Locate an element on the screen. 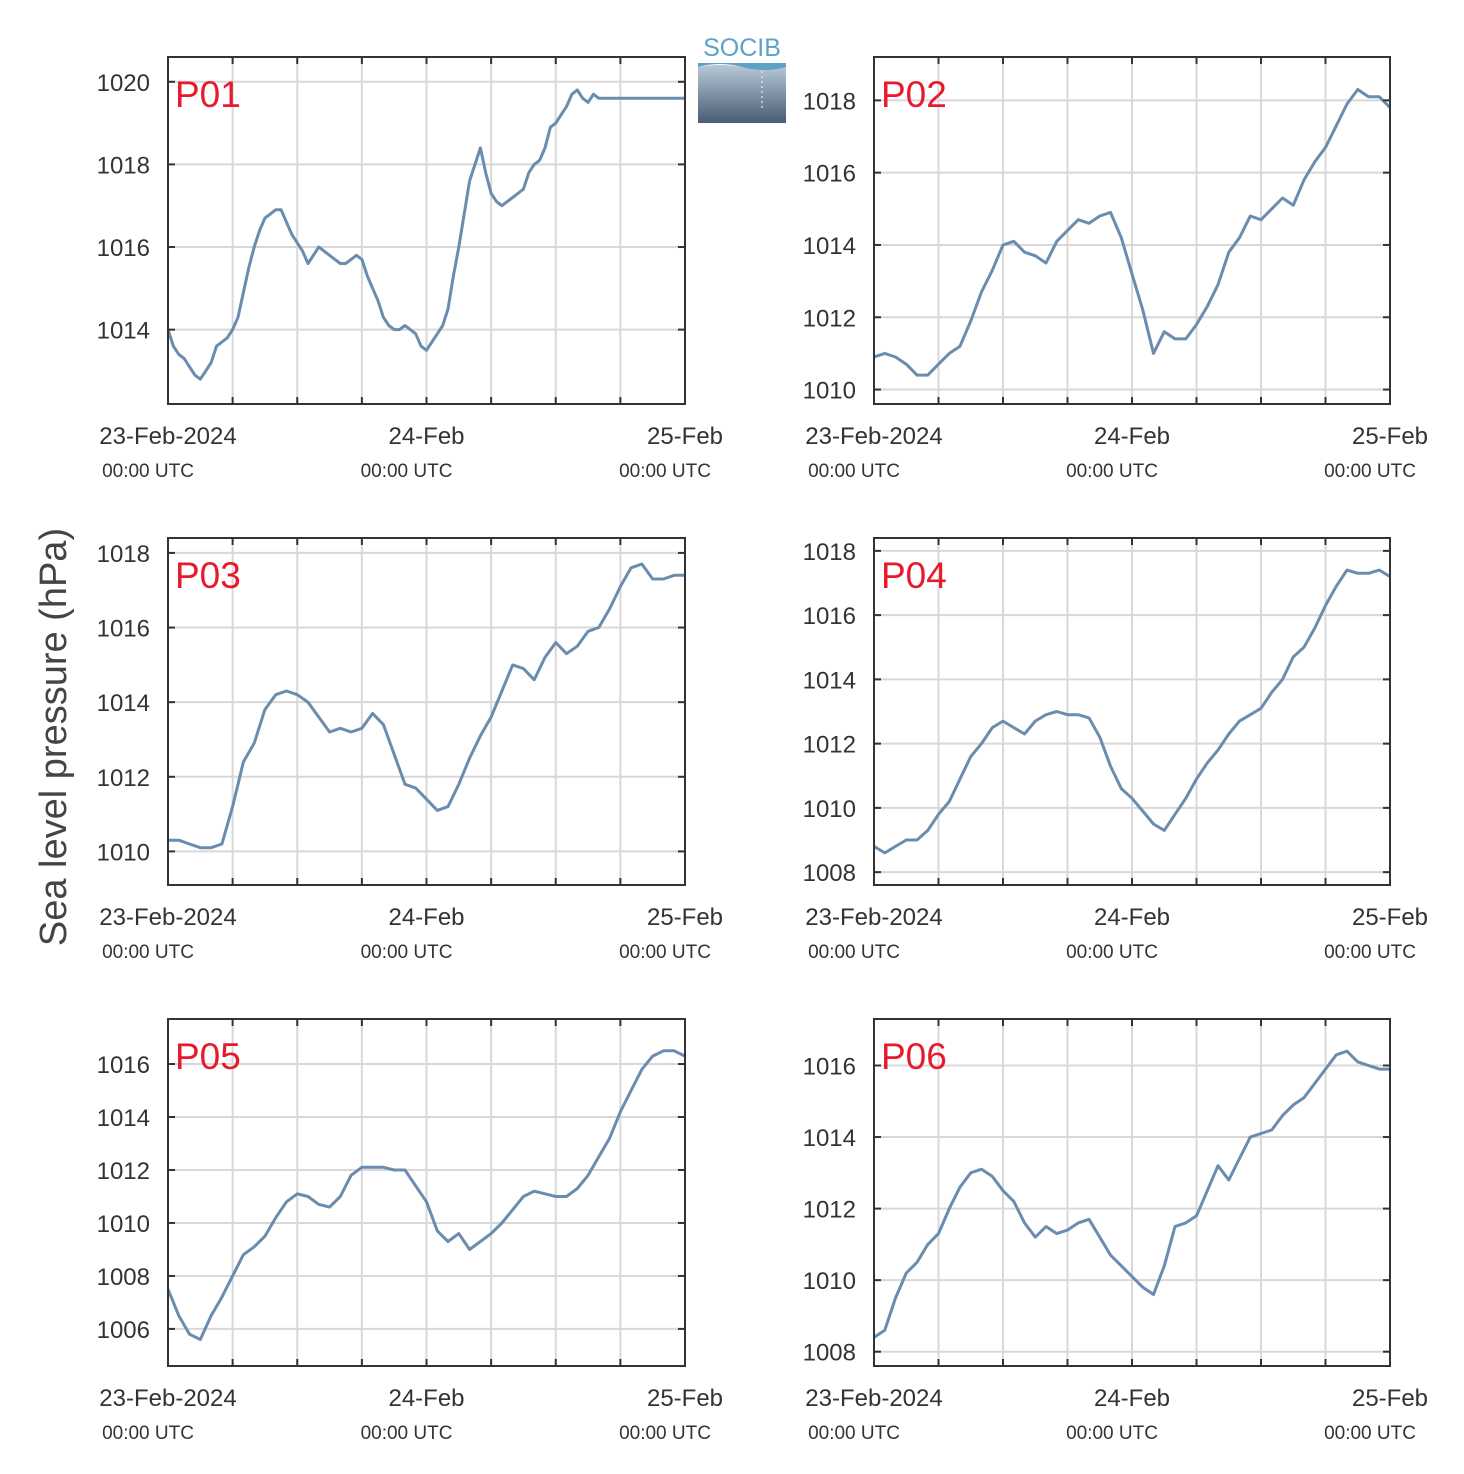  panel-label: P06 is located at coordinates (914, 1056).